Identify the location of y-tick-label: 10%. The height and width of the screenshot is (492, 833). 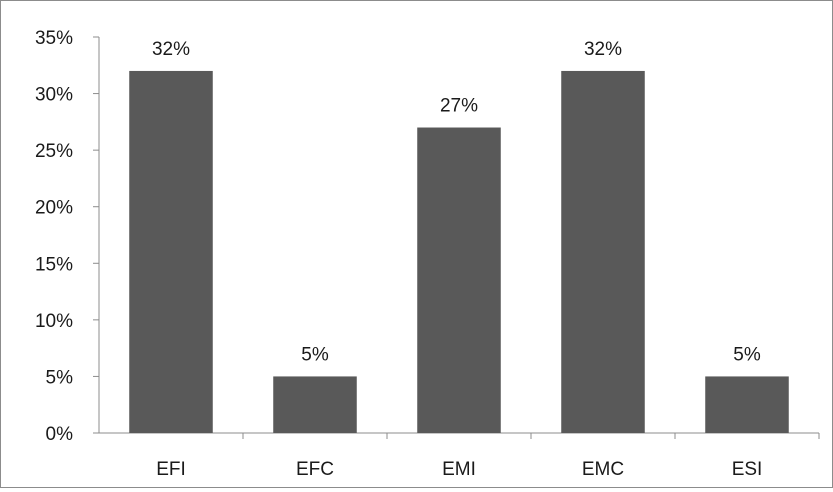
(54, 321).